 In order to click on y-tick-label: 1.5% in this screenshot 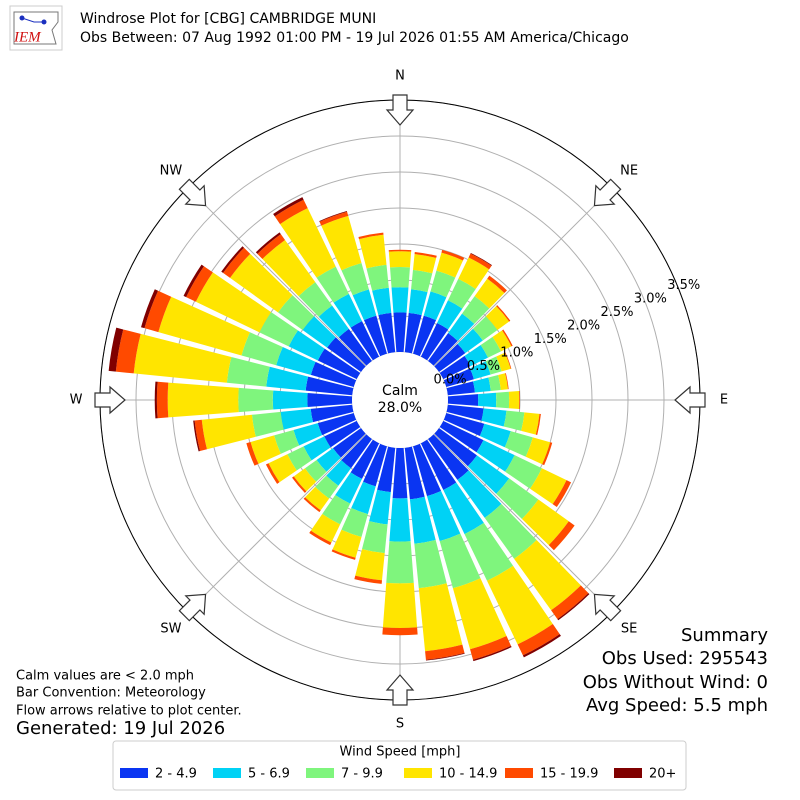, I will do `click(550, 339)`.